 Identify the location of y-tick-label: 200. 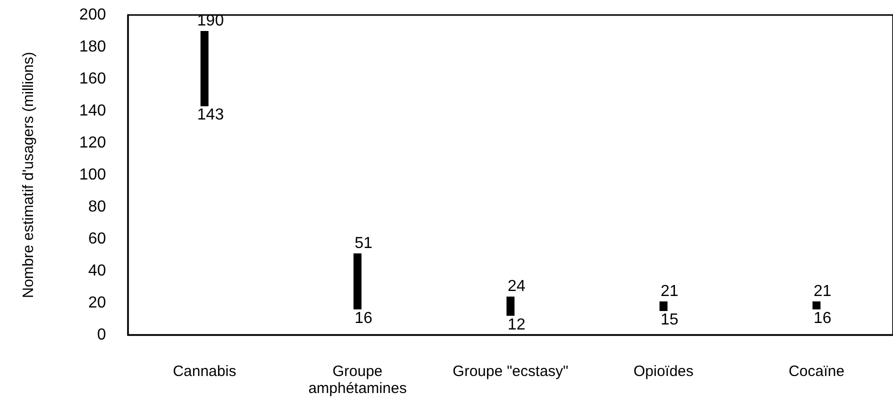
(92, 15).